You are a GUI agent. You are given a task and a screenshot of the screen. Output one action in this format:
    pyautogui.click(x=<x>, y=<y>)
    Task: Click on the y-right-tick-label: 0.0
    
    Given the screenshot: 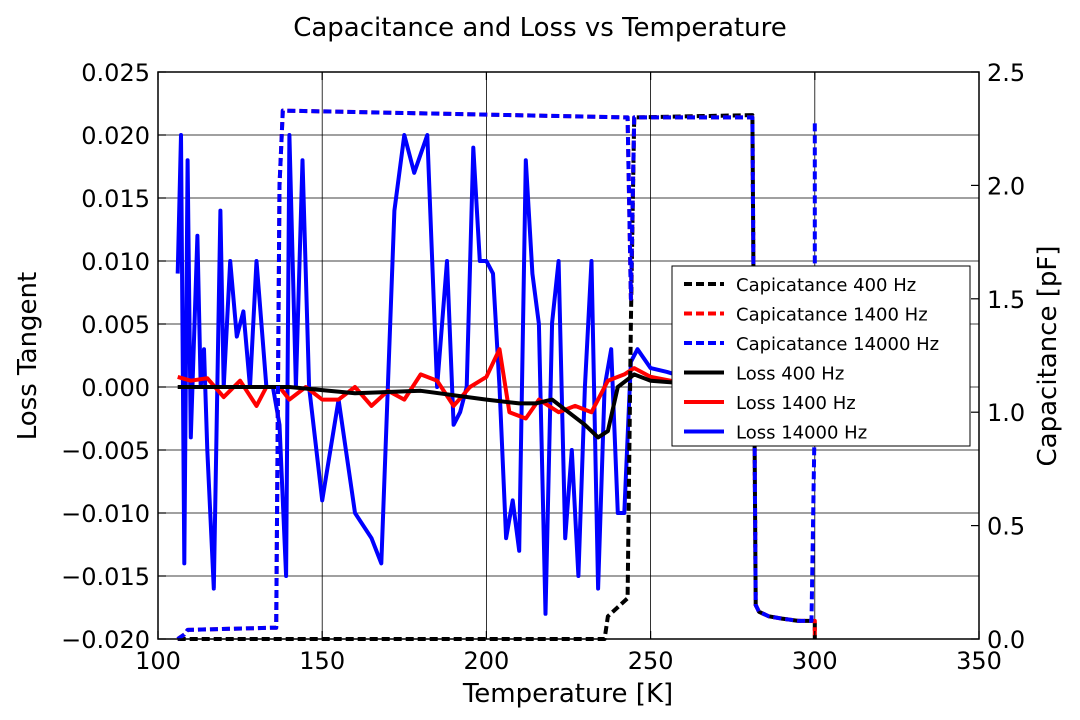 What is the action you would take?
    pyautogui.click(x=1006, y=640)
    